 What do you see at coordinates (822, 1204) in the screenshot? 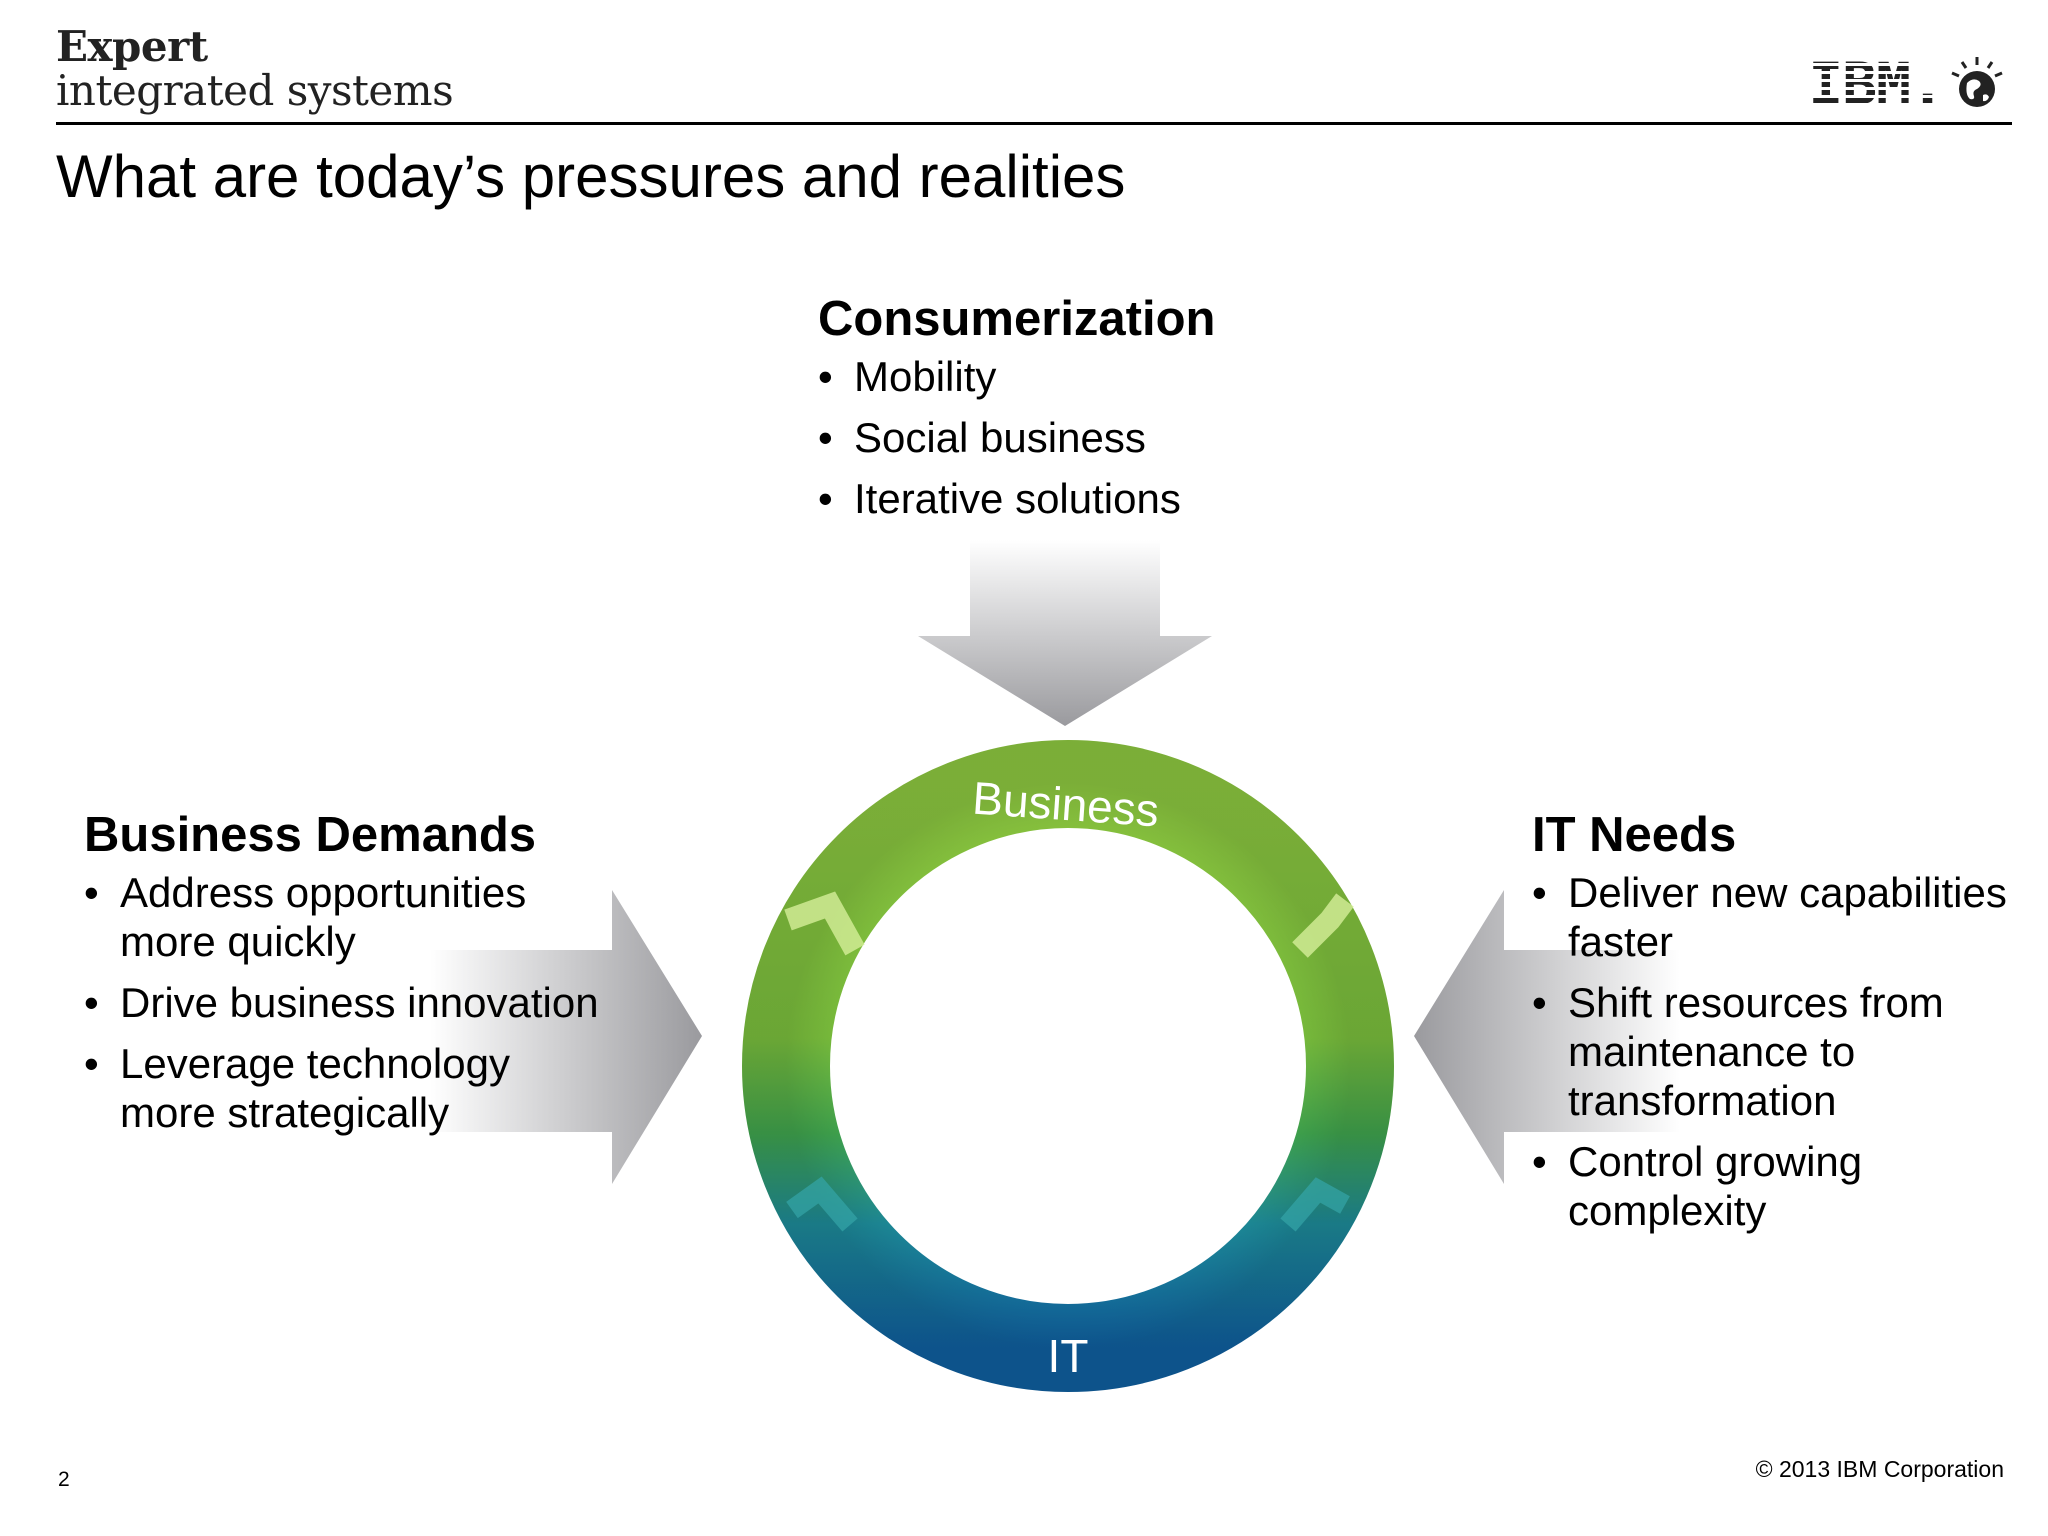
I see `ring-chevron-lower-left` at bounding box center [822, 1204].